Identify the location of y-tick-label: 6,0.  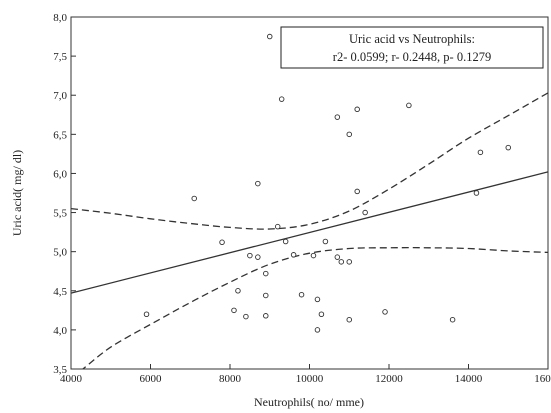
(60, 174).